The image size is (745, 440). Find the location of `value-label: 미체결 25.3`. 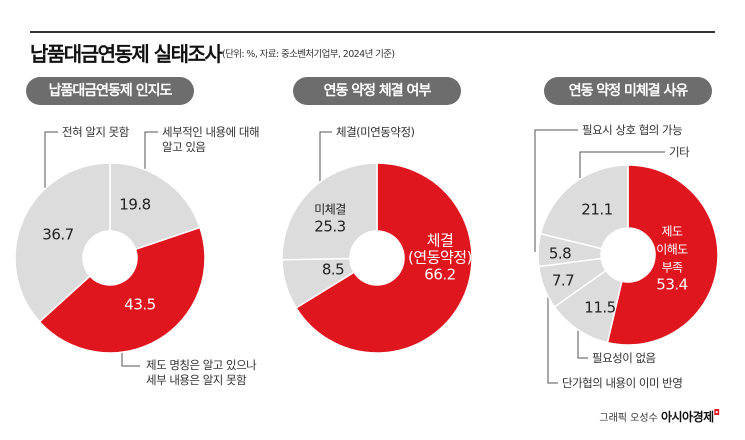

value-label: 미체결 25.3 is located at coordinates (330, 218).